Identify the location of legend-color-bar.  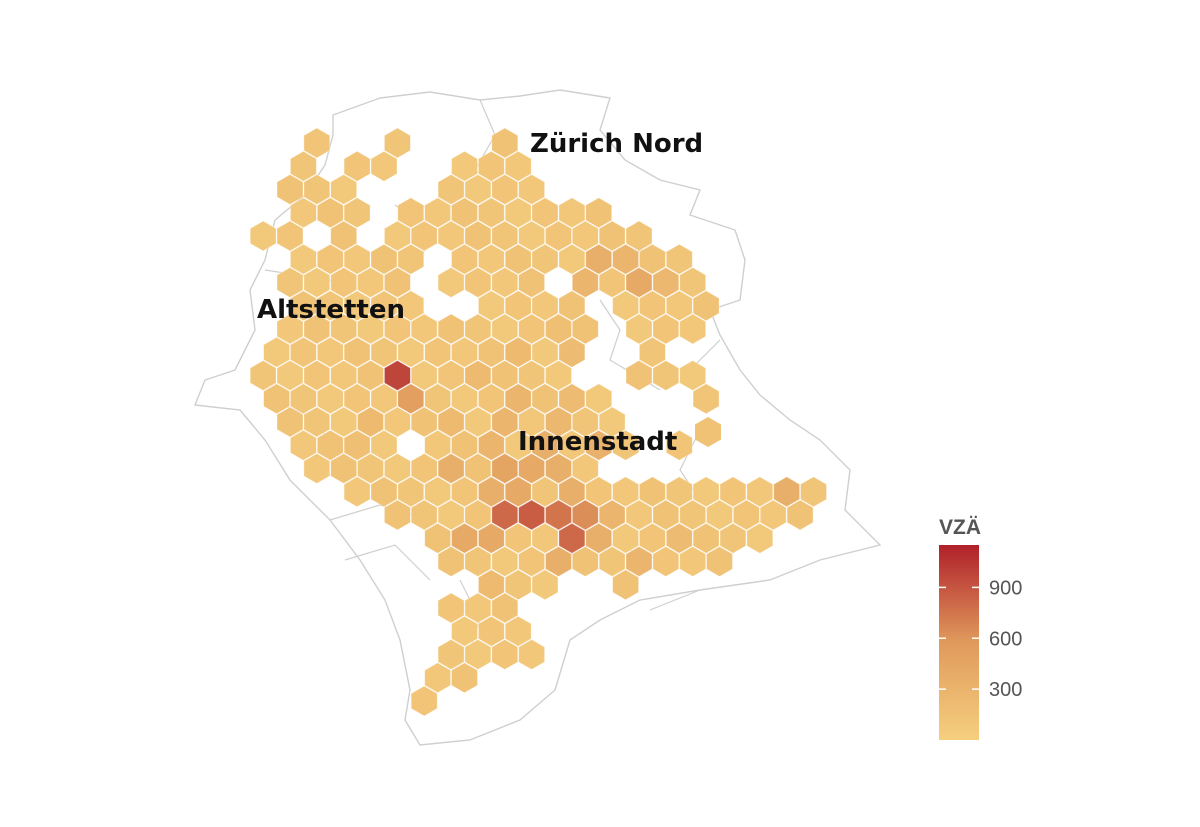
(959, 642).